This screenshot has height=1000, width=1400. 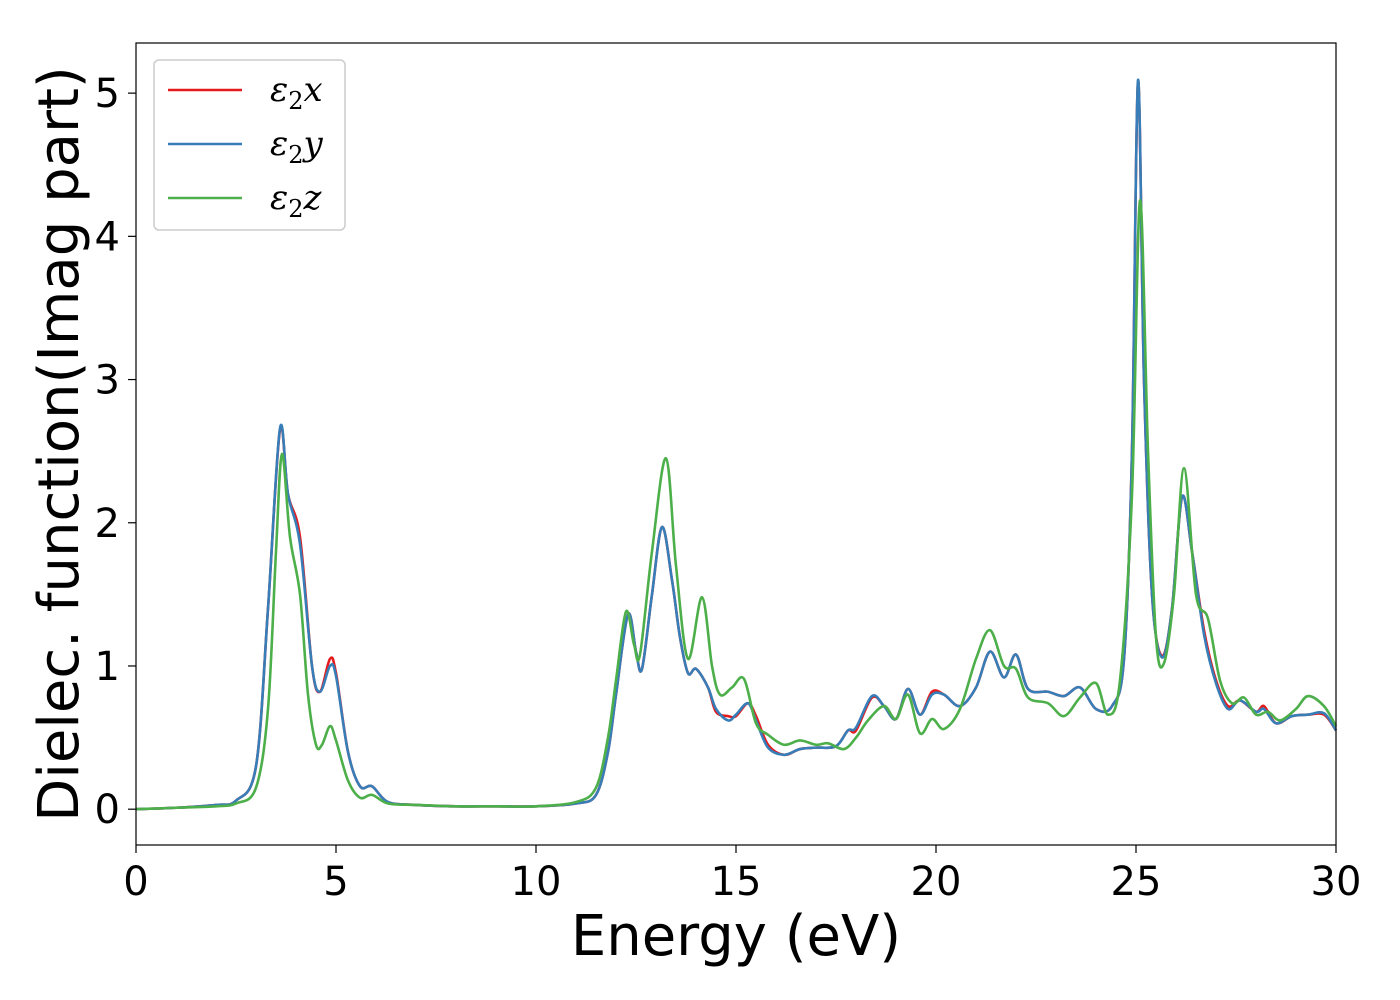 What do you see at coordinates (107, 237) in the screenshot?
I see `y-tick-label: 4` at bounding box center [107, 237].